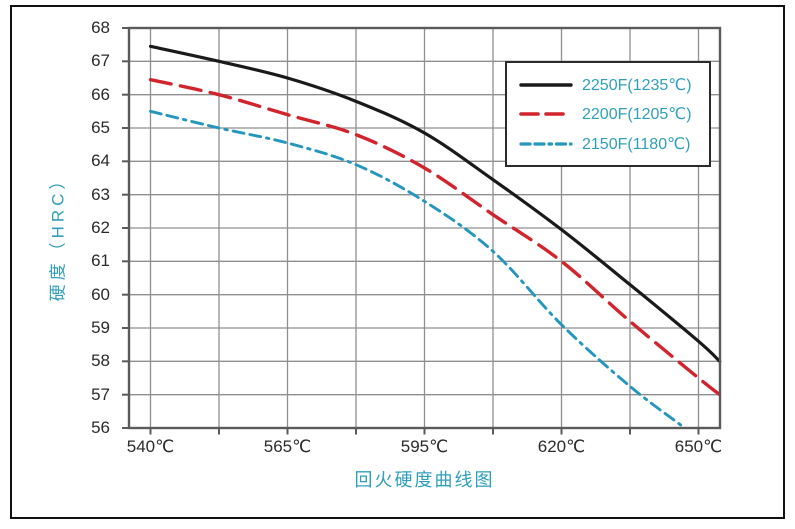  What do you see at coordinates (100, 194) in the screenshot?
I see `y-tick-label: 63` at bounding box center [100, 194].